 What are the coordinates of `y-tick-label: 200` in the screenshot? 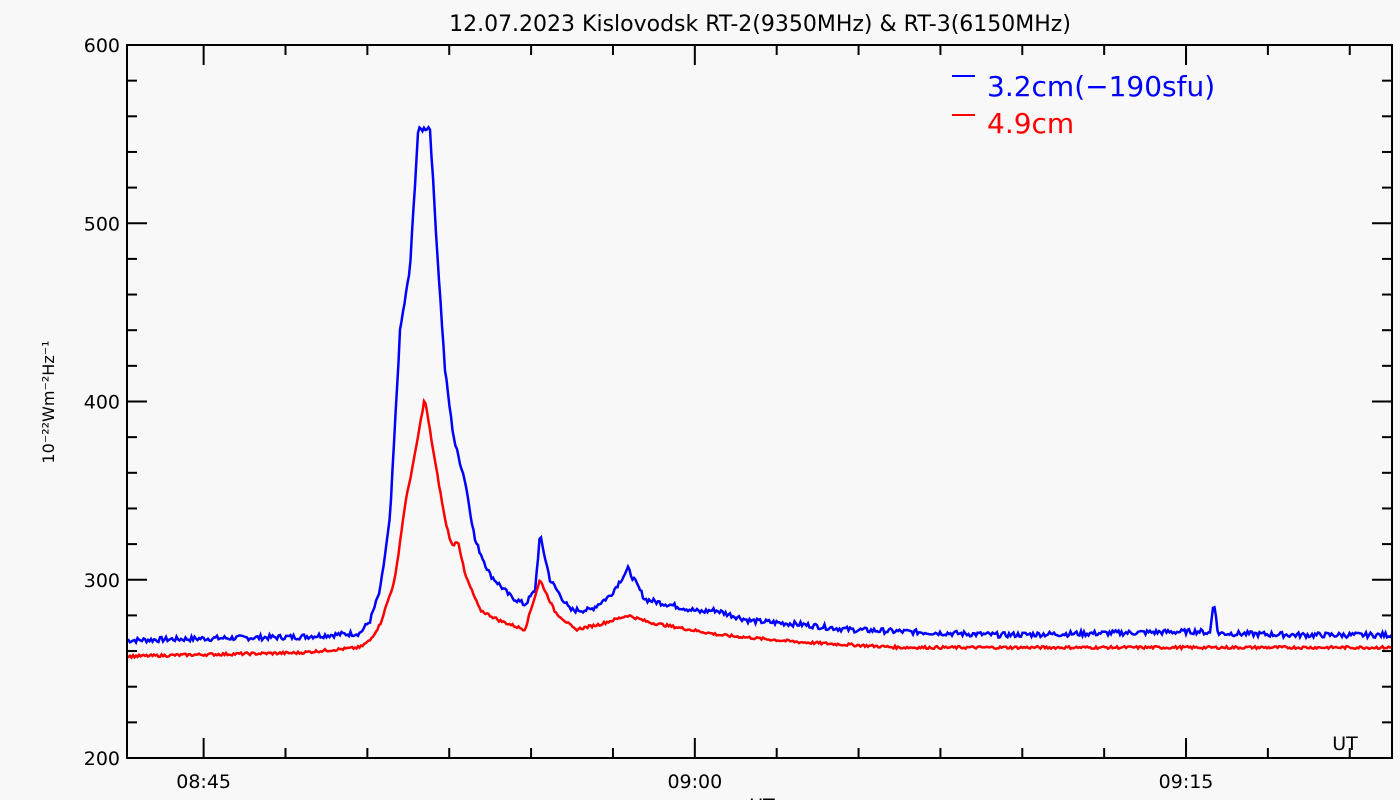 It's located at (102, 759).